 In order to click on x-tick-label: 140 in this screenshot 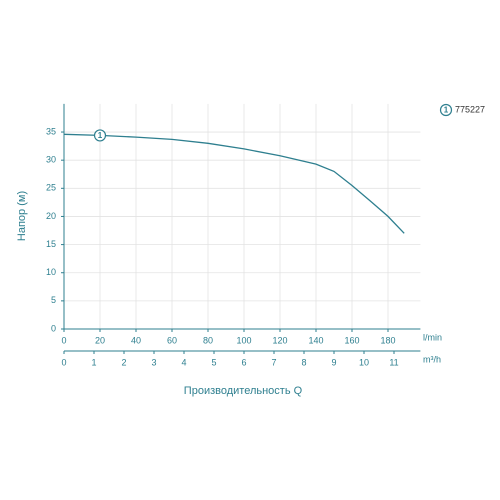, I will do `click(315, 340)`.